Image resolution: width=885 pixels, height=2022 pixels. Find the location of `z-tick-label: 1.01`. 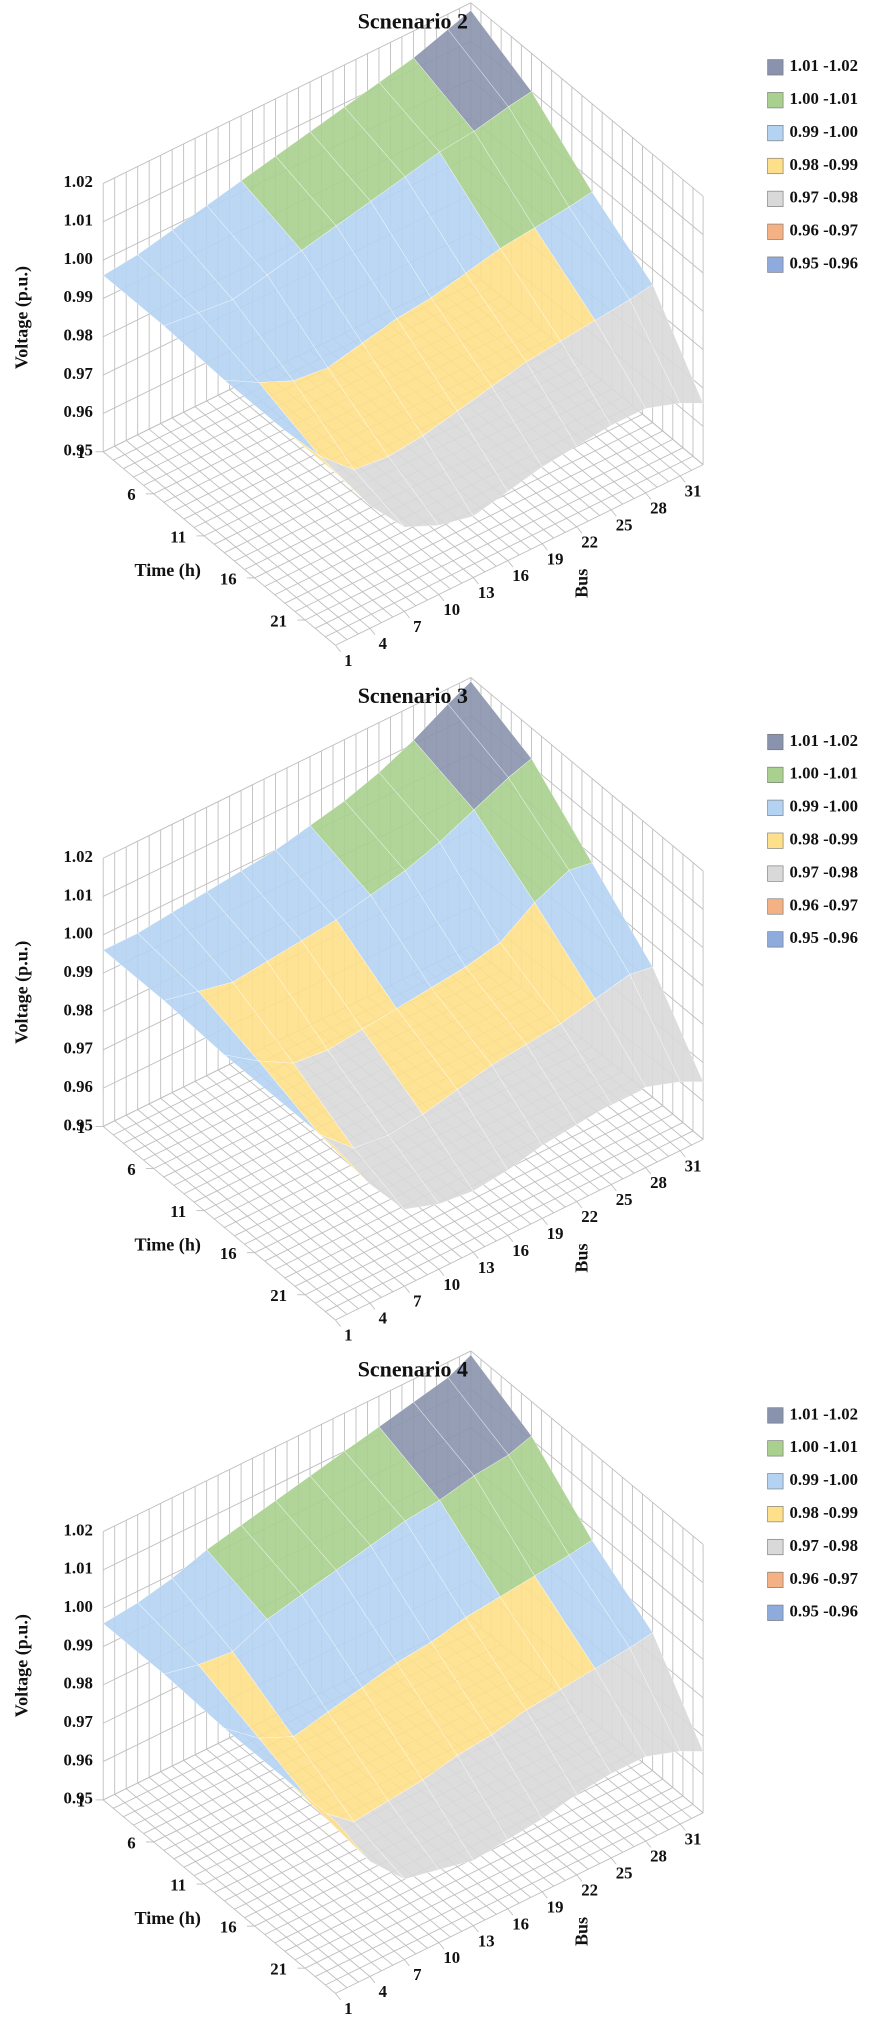

z-tick-label: 1.01 is located at coordinates (78, 894).